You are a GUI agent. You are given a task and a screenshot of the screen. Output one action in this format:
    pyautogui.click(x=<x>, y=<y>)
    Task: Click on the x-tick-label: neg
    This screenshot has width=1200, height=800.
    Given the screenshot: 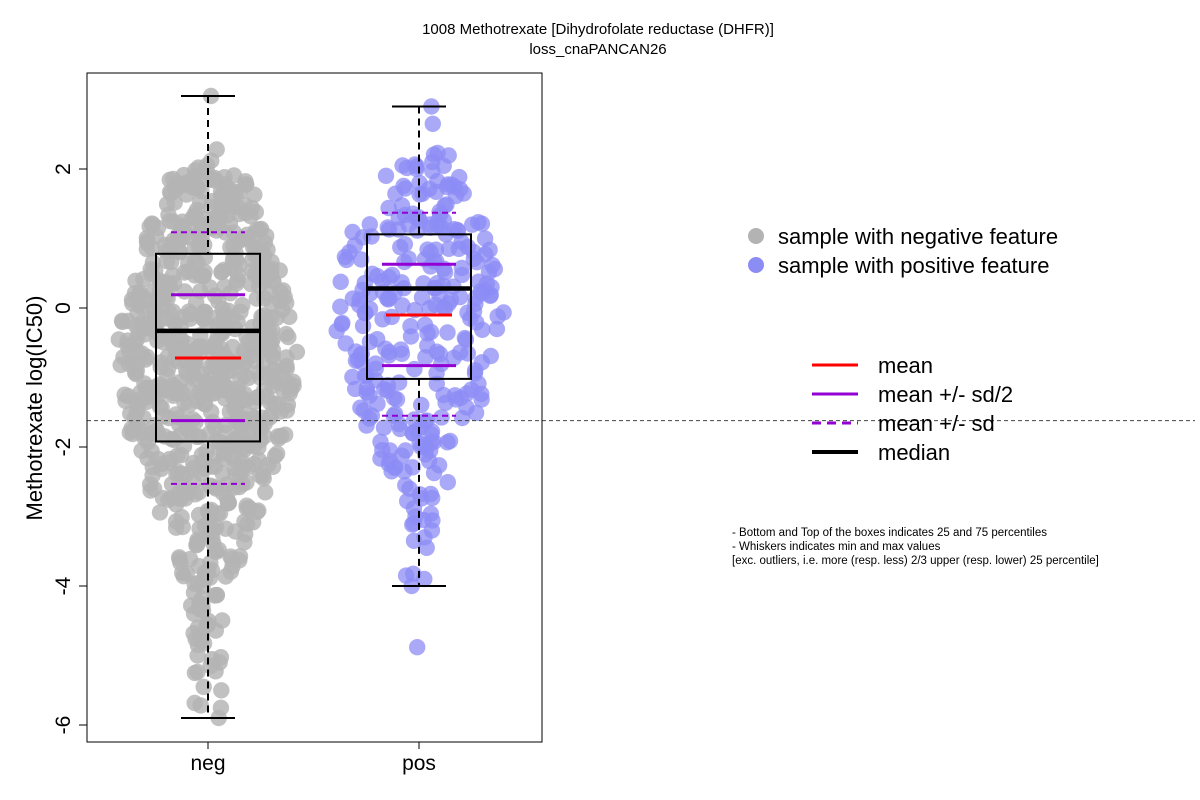 What is the action you would take?
    pyautogui.click(x=207, y=763)
    